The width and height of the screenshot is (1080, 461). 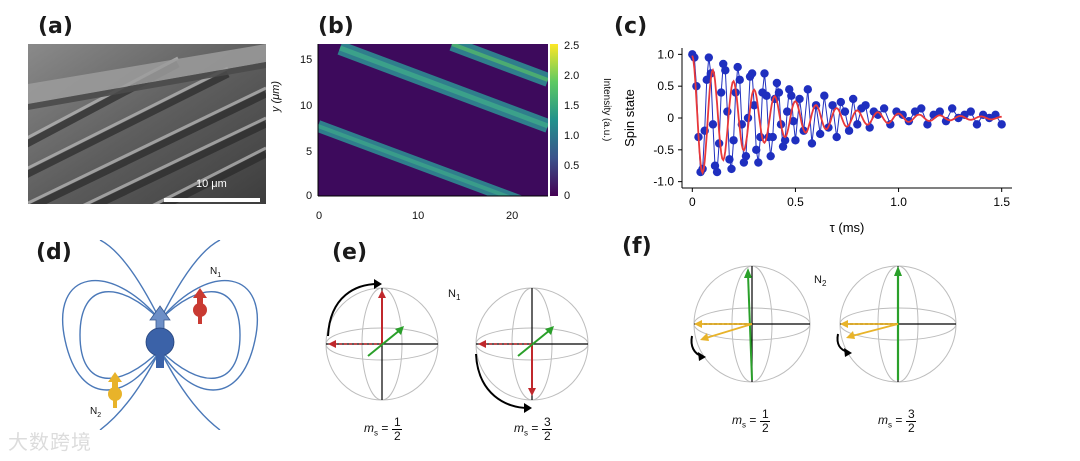 What do you see at coordinates (665, 86) in the screenshot?
I see `y-tick-label: 0.5` at bounding box center [665, 86].